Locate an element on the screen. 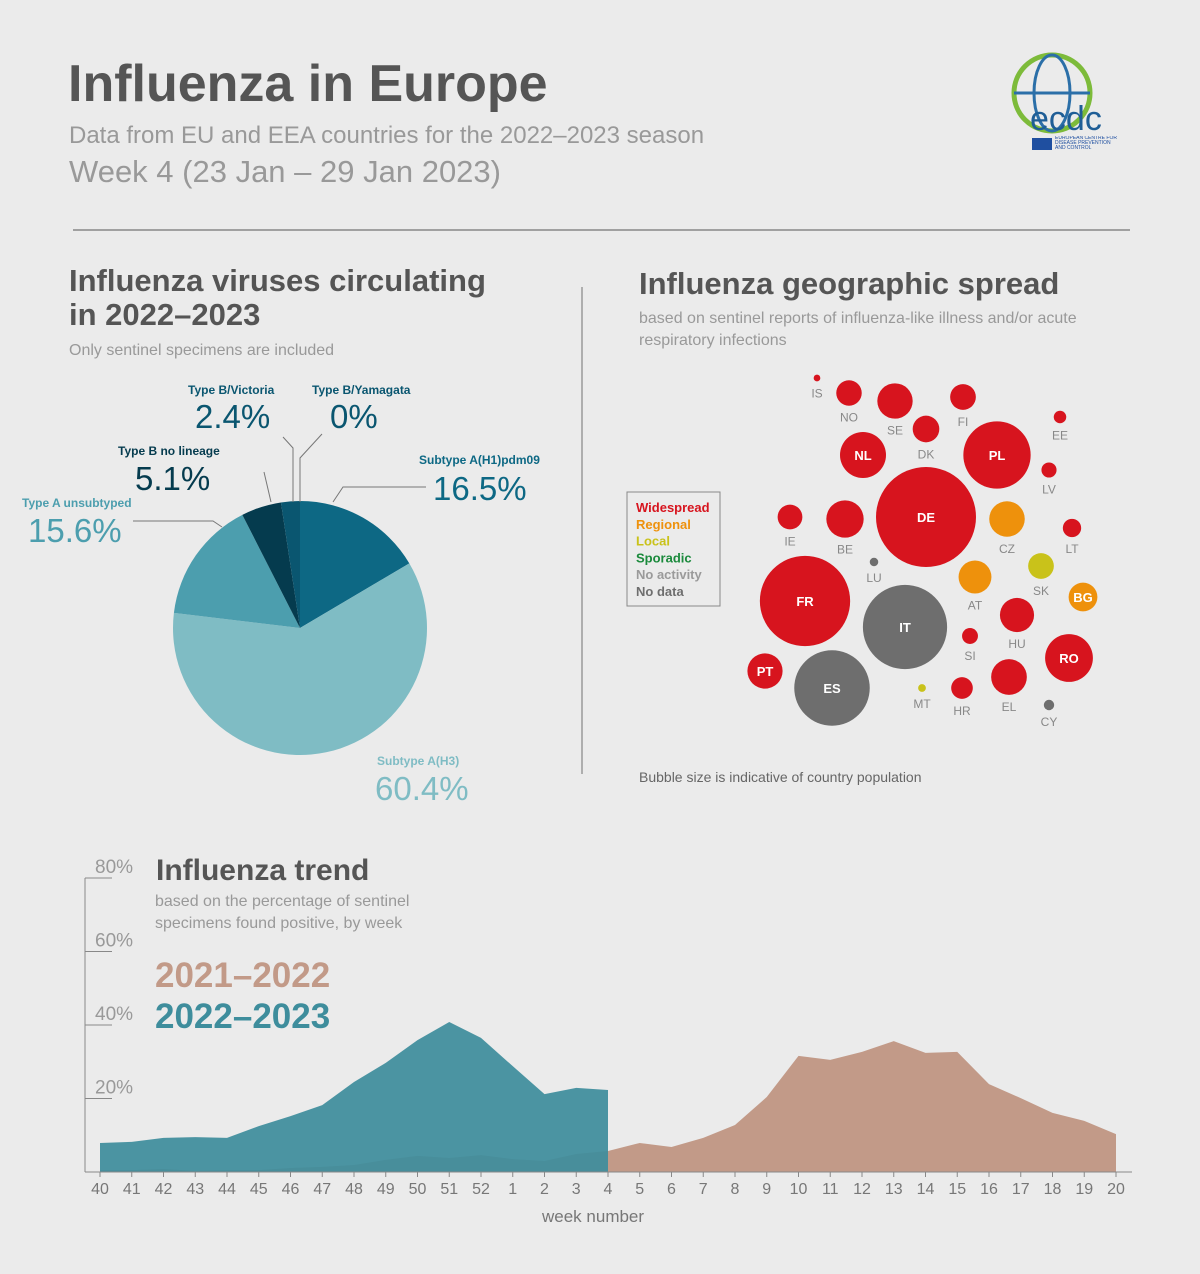  week: Week 4 (23 Jan – 29 Jan 2023) is located at coordinates (285, 171).